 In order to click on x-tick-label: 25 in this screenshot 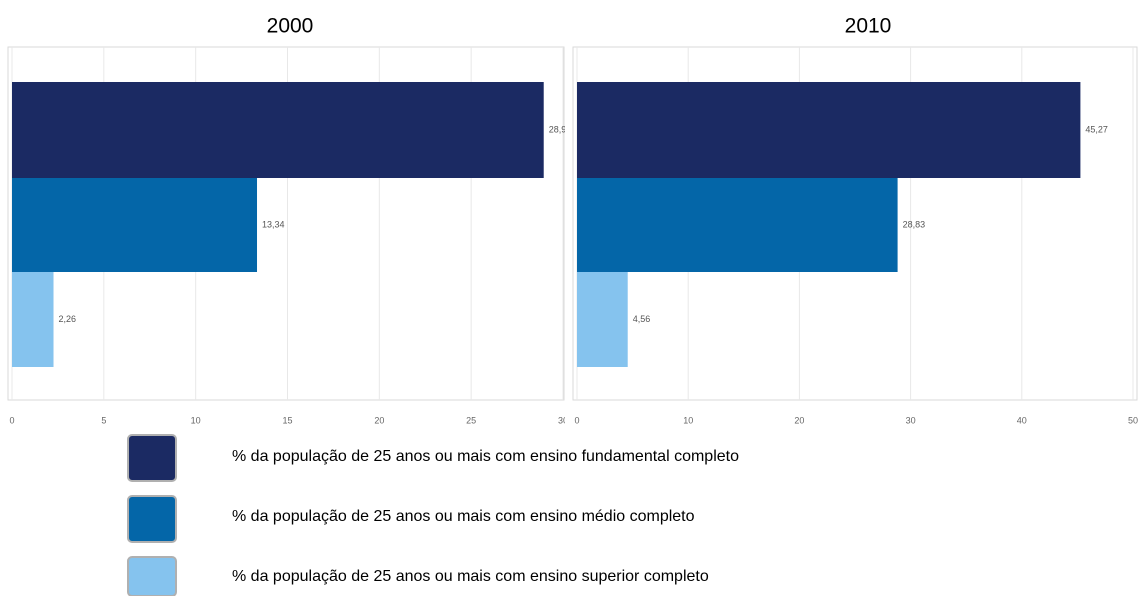, I will do `click(471, 420)`.